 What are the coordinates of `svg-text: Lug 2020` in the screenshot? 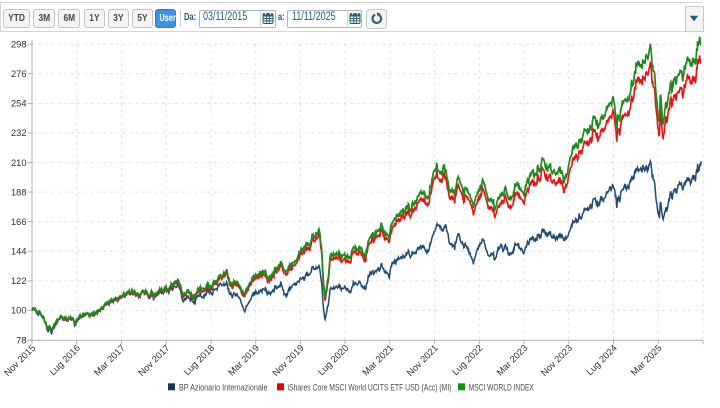 It's located at (333, 360).